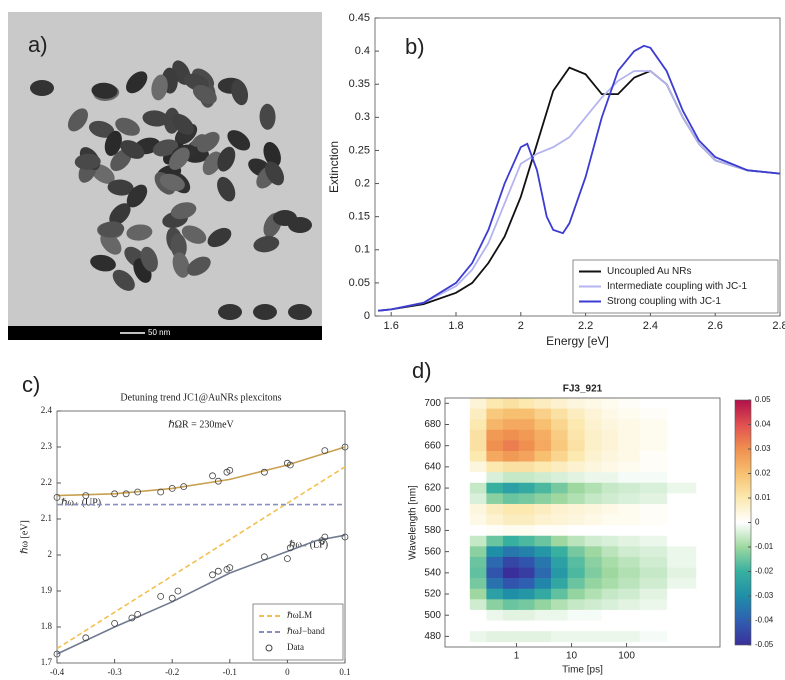 The image size is (785, 680). I want to click on y-tick-label: 580, so click(432, 530).